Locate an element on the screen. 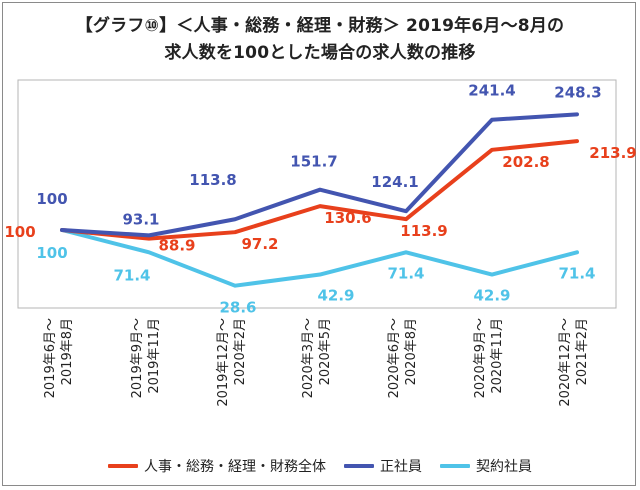  legend-swatch-contract is located at coordinates (455, 466).